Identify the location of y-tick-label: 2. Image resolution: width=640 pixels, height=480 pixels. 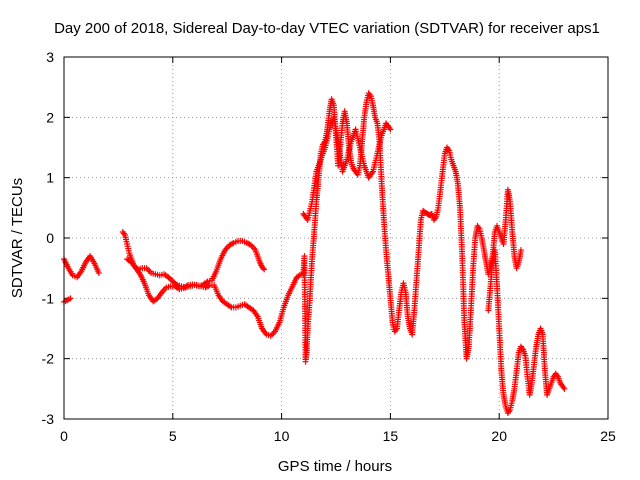
(50, 117).